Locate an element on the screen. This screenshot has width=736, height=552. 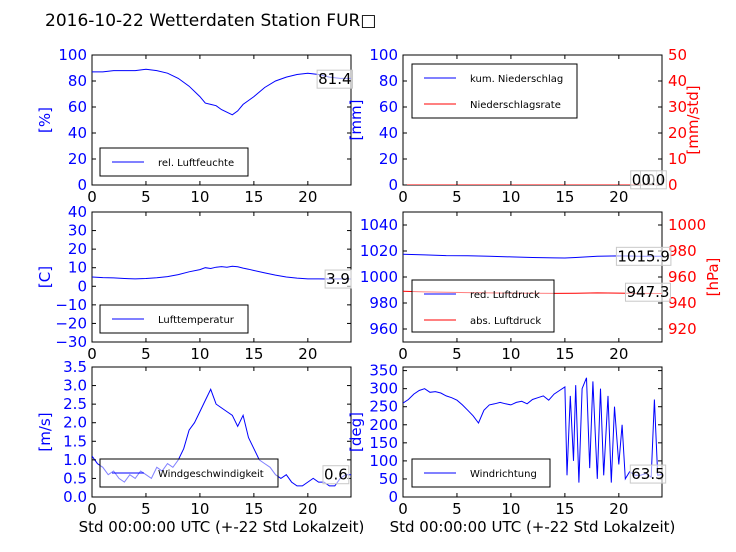
legend-label: Windgeschwindigkeit is located at coordinates (211, 474).